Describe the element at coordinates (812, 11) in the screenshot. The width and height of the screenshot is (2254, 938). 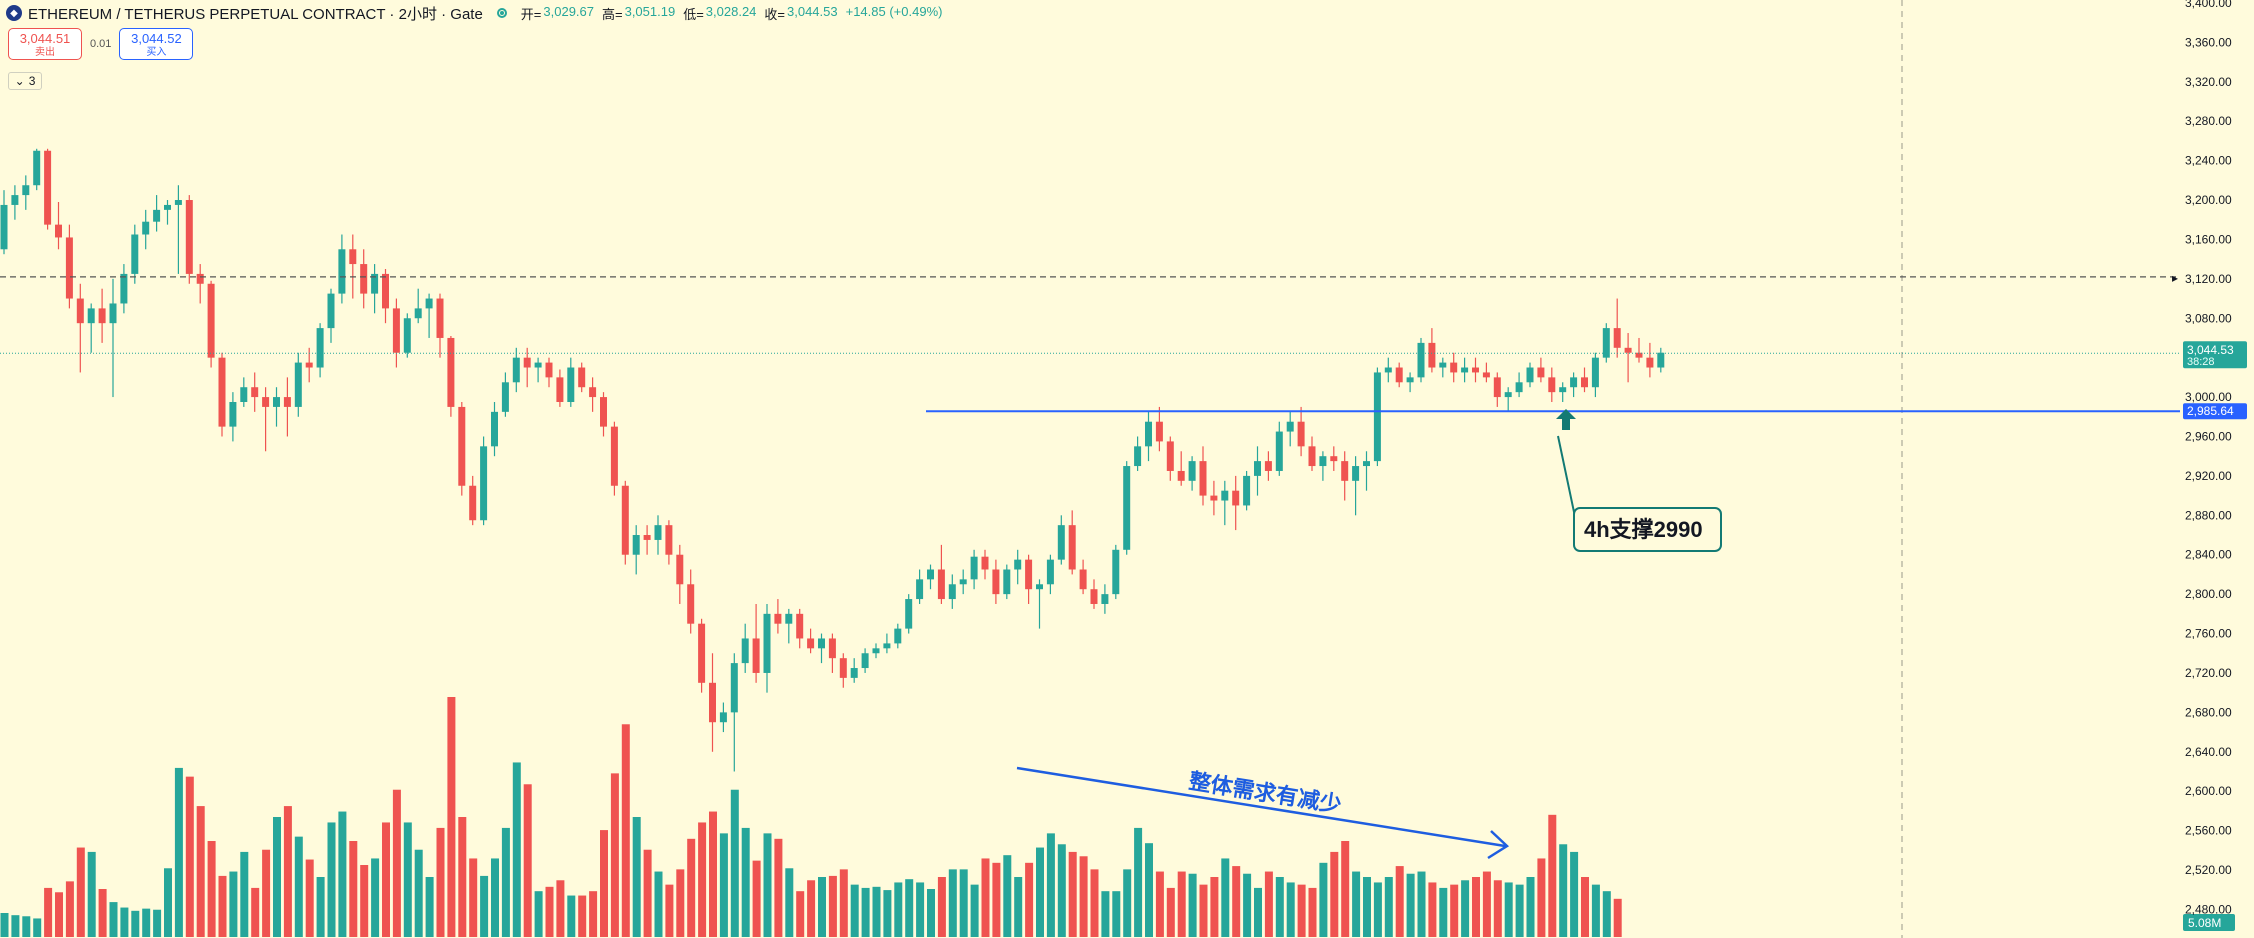
I see `close-value: 3,044.53` at that location.